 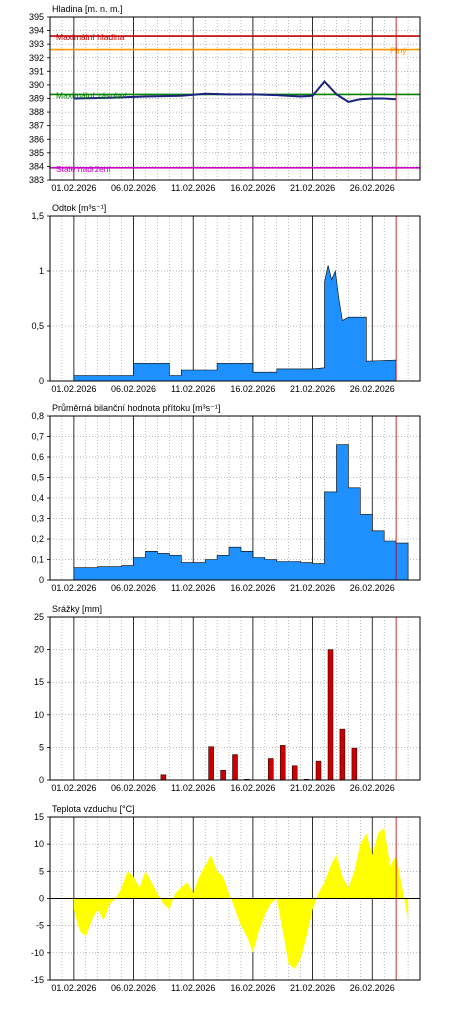 I want to click on y-tick-label: 388, so click(x=36, y=112).